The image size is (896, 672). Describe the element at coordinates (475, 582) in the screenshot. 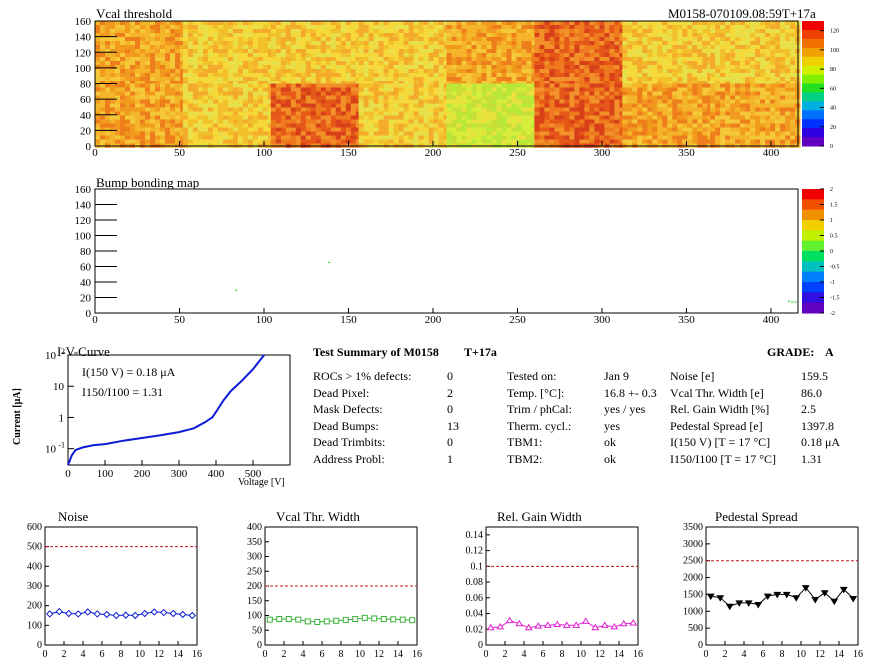

I see `y-tick-label: 0.08` at that location.